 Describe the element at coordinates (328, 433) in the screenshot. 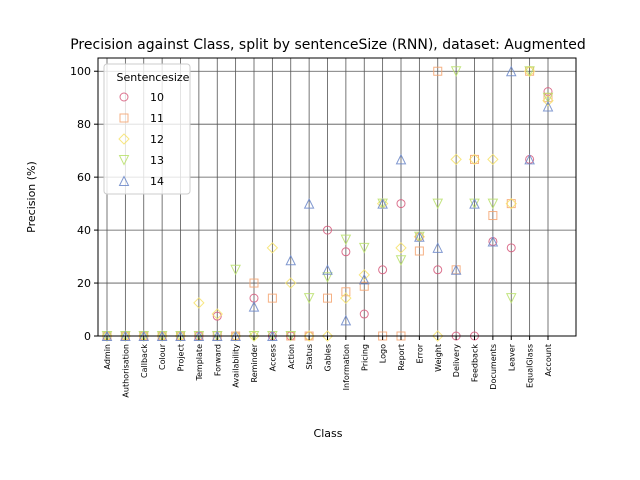

I see `x-axis-label: Class` at that location.